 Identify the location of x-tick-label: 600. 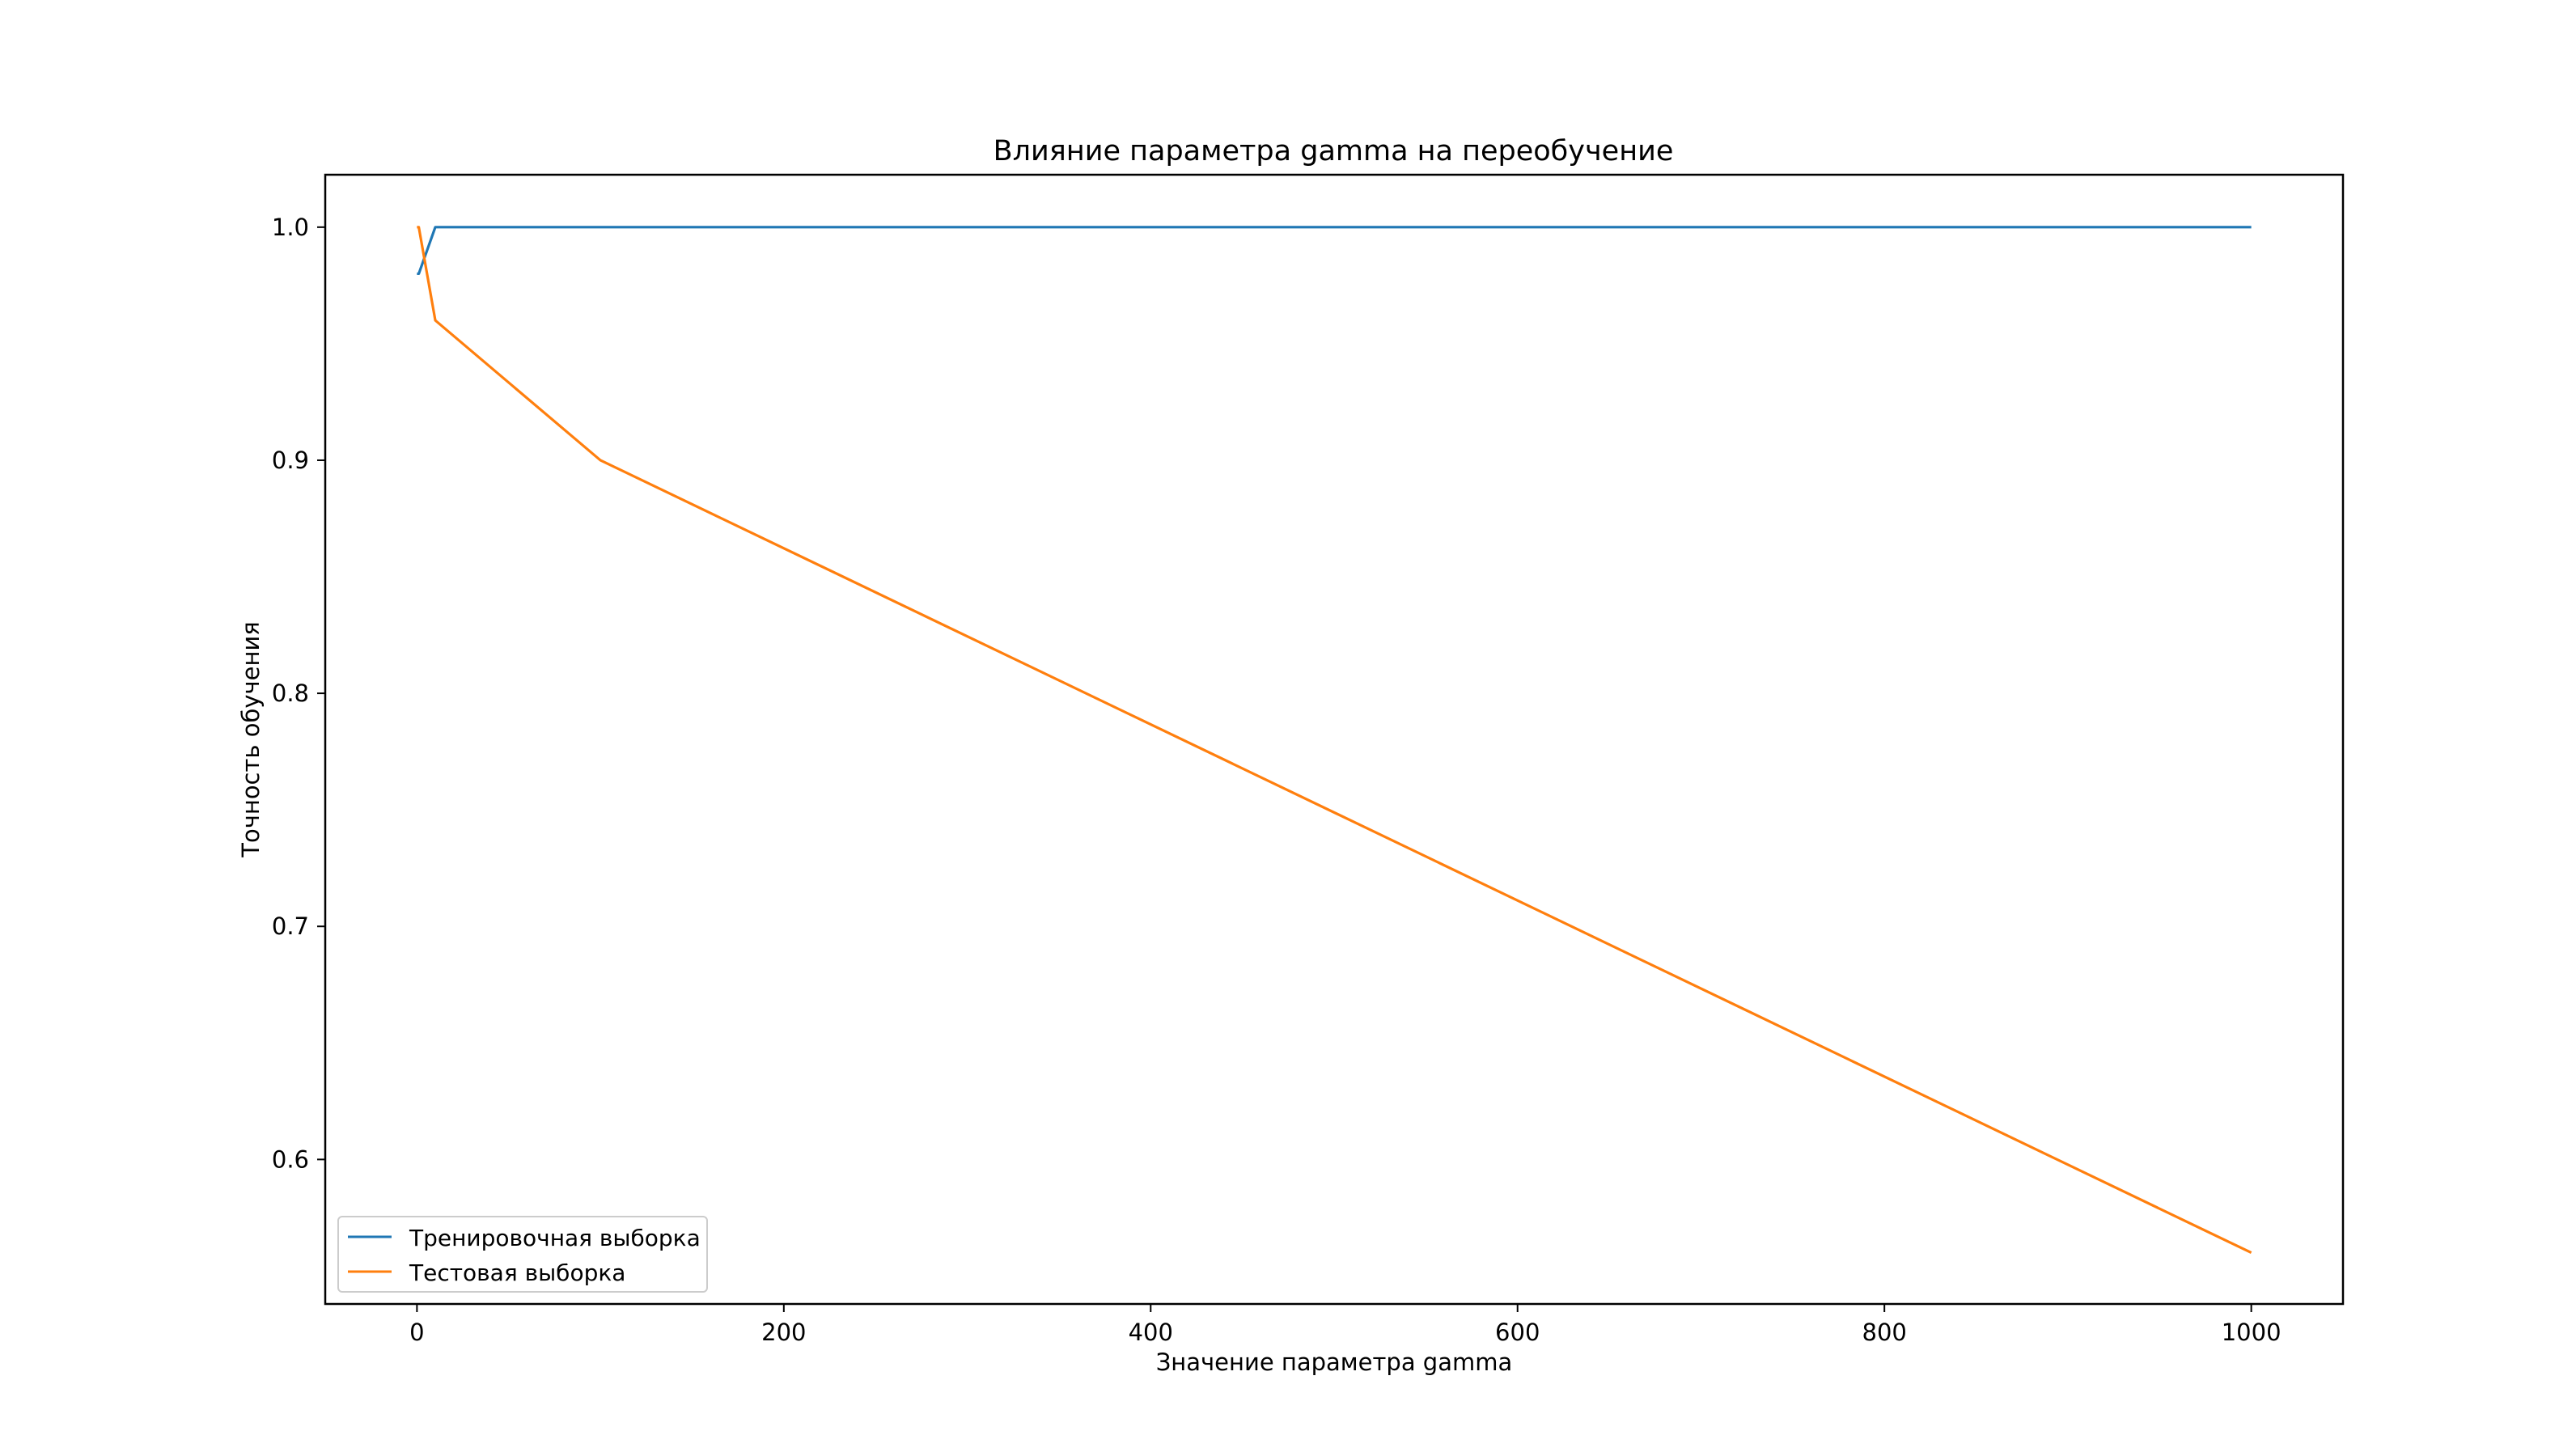
(1517, 1332).